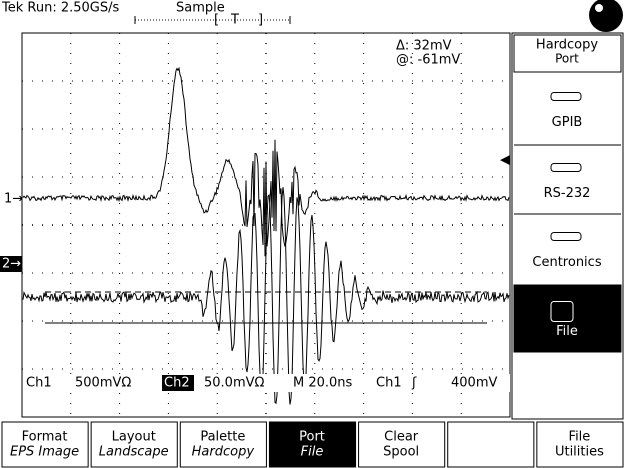  I want to click on cursor-position: @: -61mV, so click(428, 60).